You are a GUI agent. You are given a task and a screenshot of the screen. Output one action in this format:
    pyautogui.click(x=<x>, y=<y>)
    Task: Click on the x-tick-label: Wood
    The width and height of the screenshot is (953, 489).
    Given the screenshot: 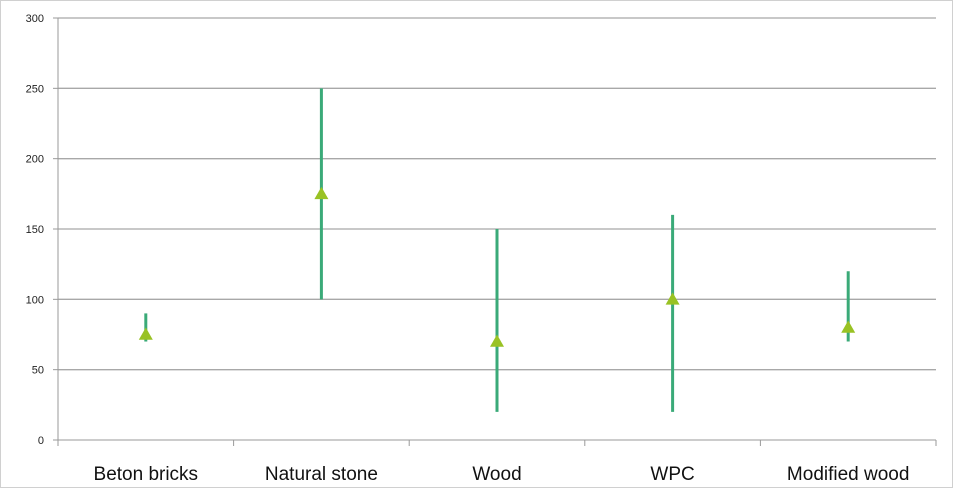 What is the action you would take?
    pyautogui.click(x=496, y=474)
    